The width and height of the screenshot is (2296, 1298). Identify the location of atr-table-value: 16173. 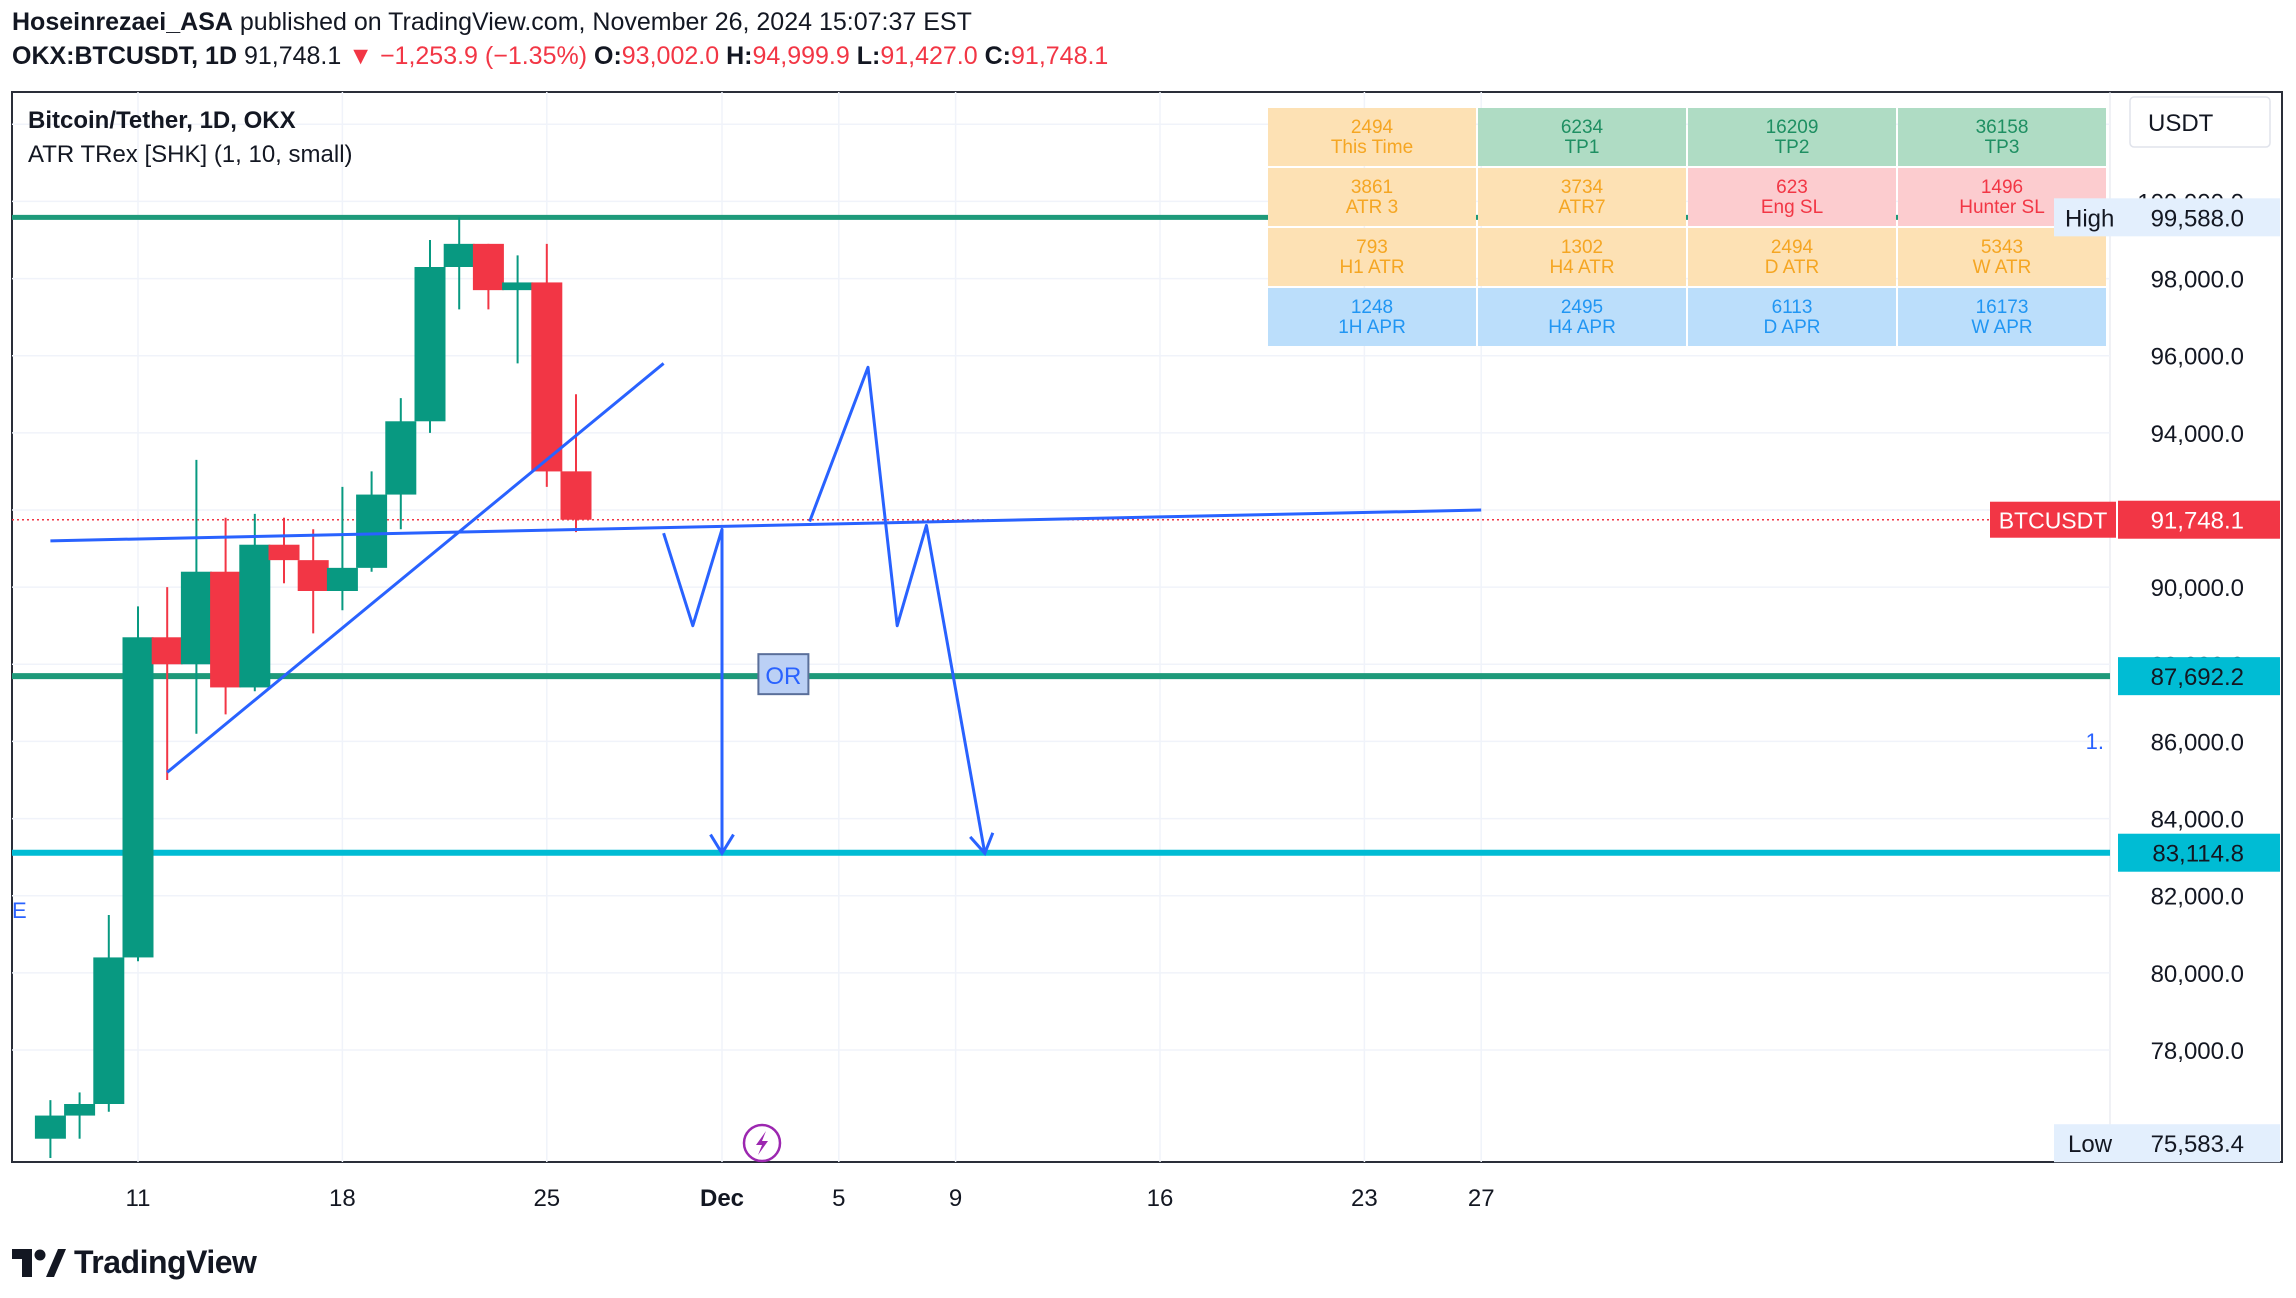
(2002, 307).